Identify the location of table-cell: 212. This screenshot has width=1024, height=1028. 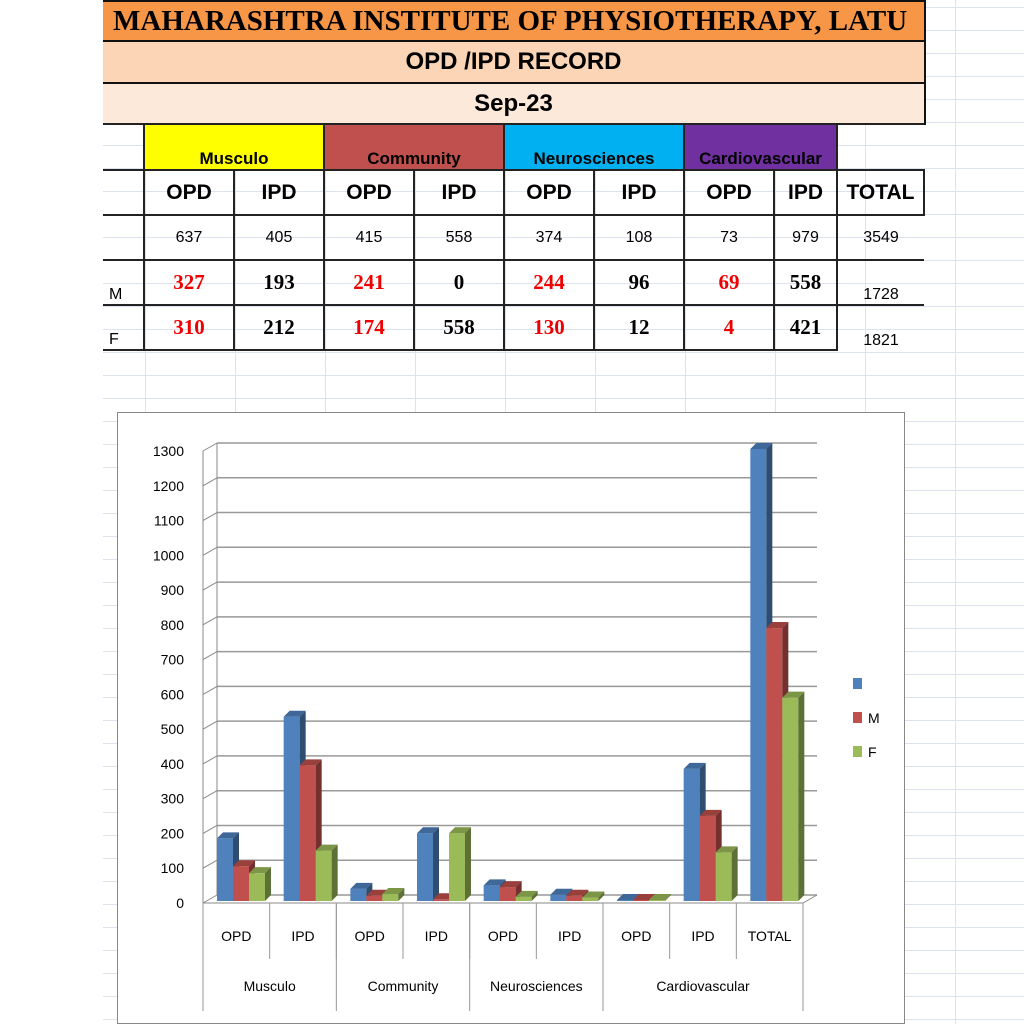
(279, 327).